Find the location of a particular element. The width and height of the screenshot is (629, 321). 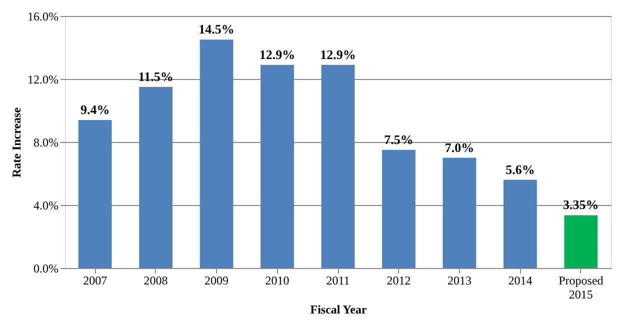

y-axis-title: Rate Increase is located at coordinates (17, 142).